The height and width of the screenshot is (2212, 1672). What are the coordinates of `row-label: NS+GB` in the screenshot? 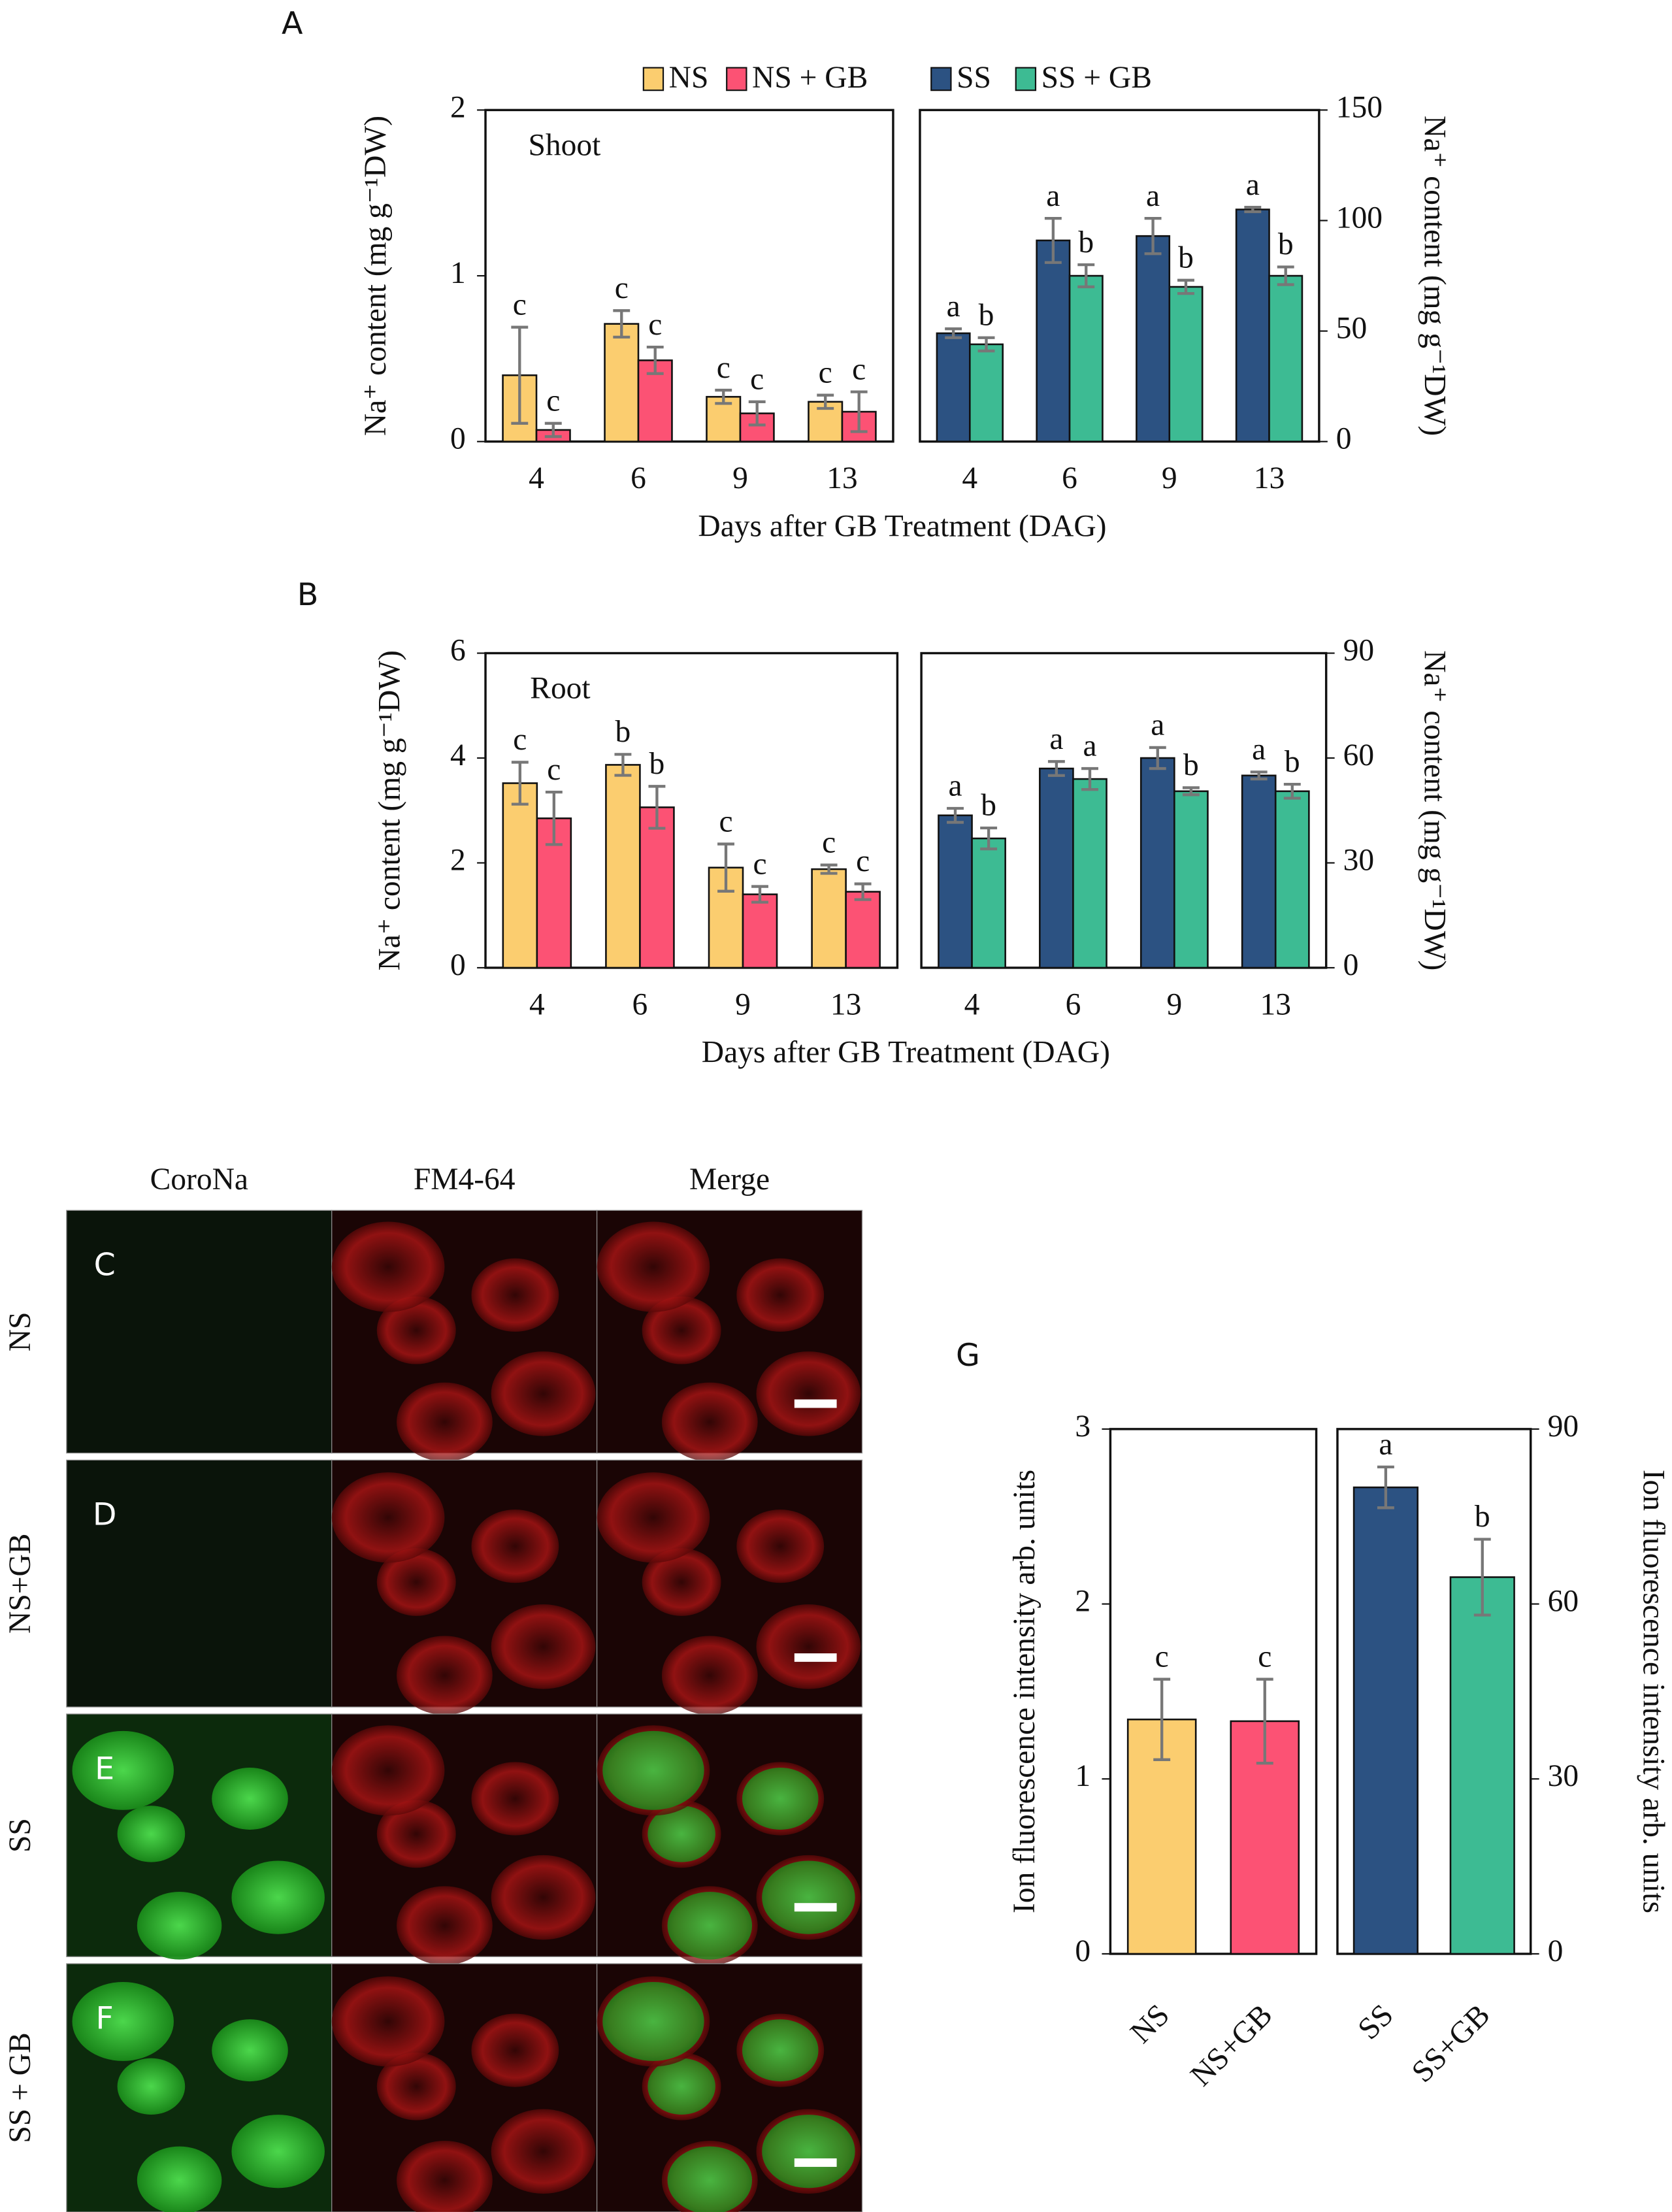 It's located at (20, 1584).